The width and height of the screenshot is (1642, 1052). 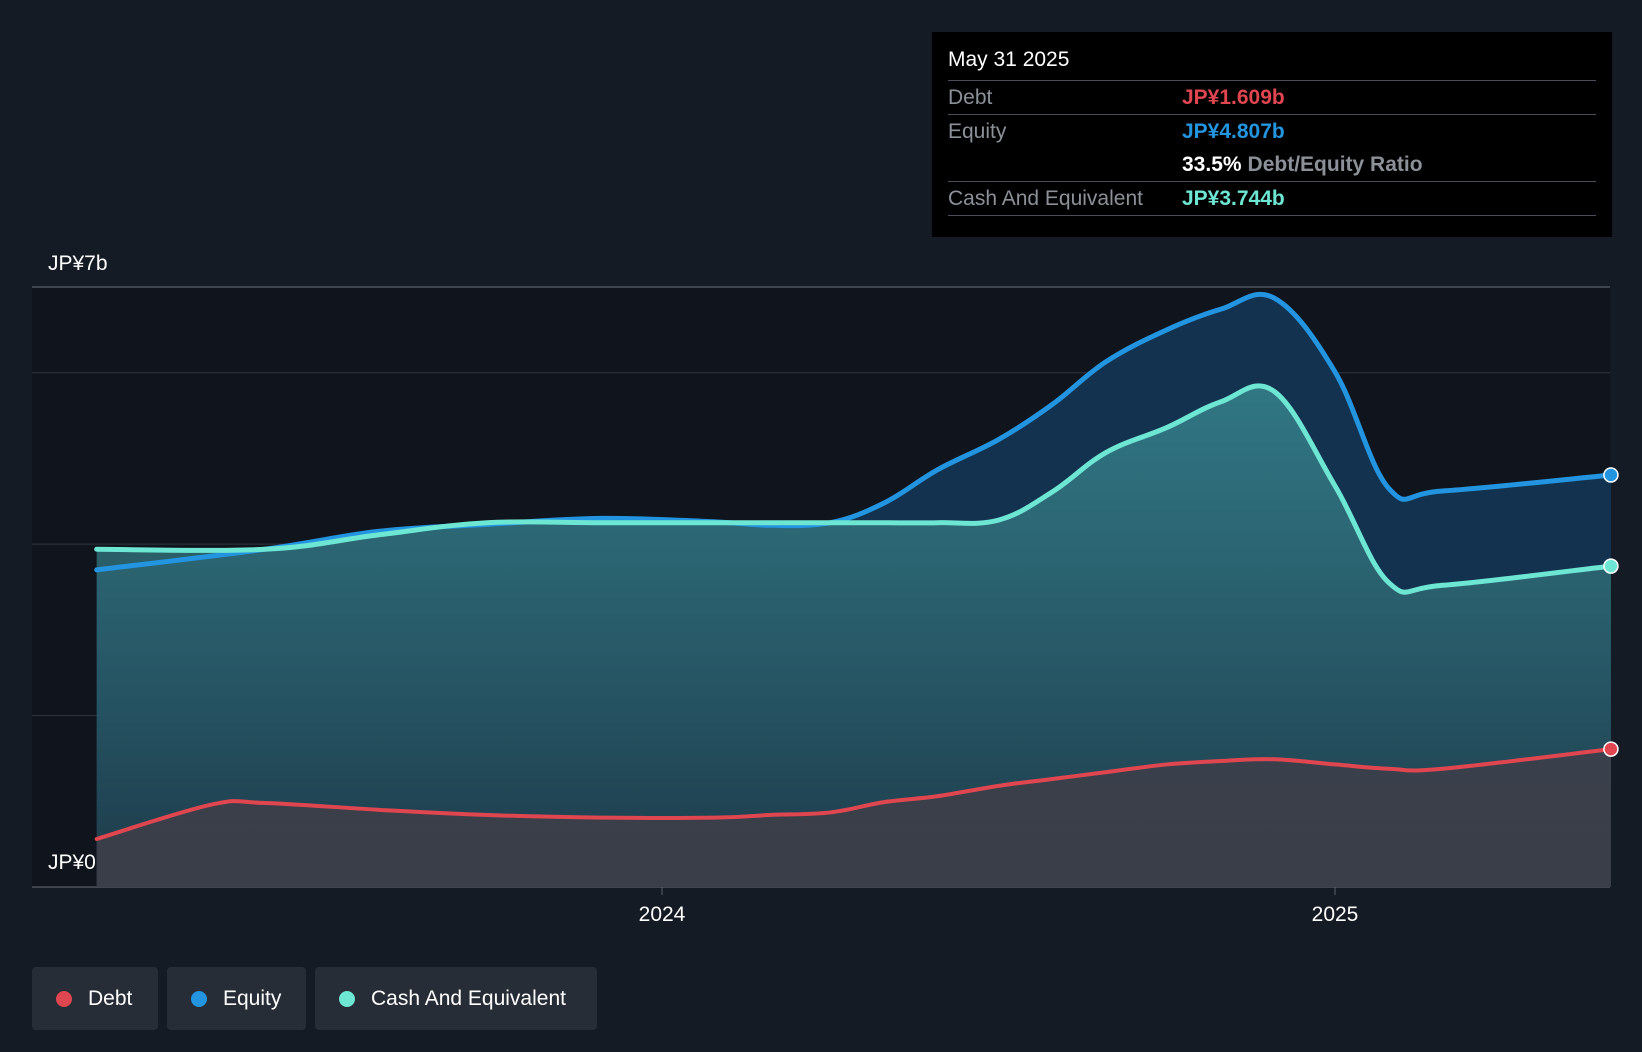 What do you see at coordinates (977, 131) in the screenshot?
I see `tooltip-equity-label: Equity` at bounding box center [977, 131].